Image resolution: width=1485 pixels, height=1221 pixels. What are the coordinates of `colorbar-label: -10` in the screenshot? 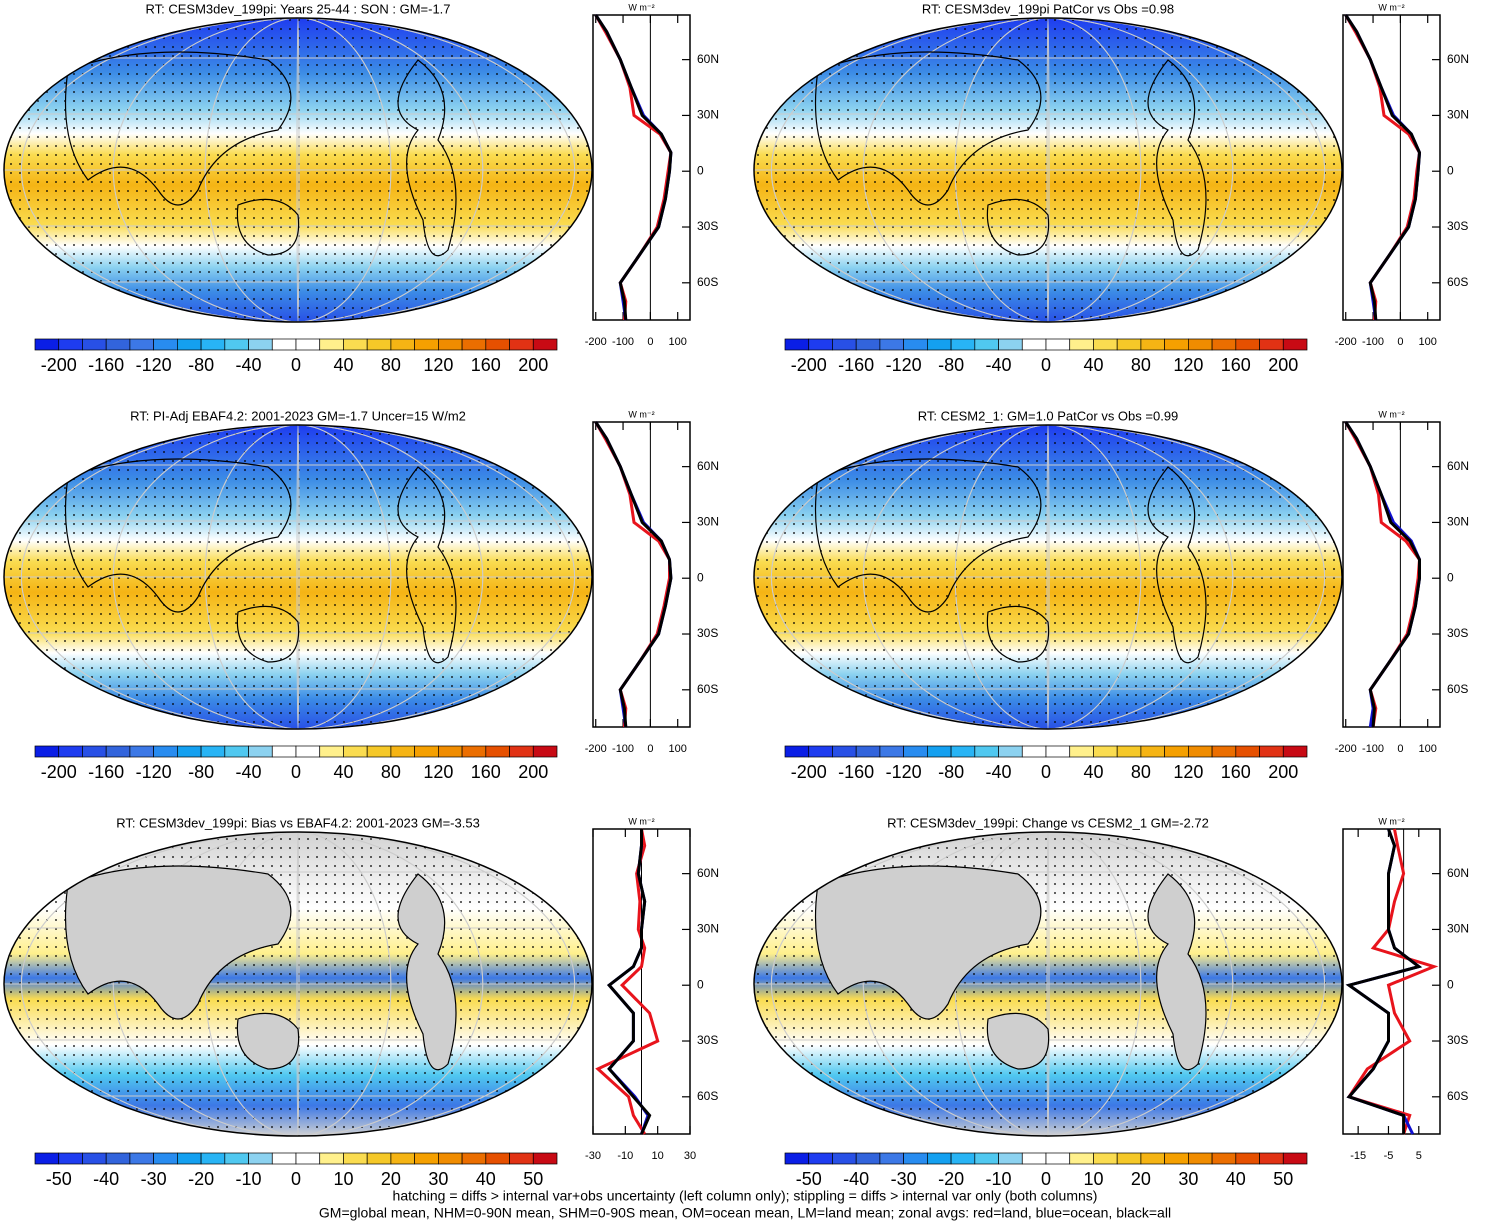 It's located at (249, 1179).